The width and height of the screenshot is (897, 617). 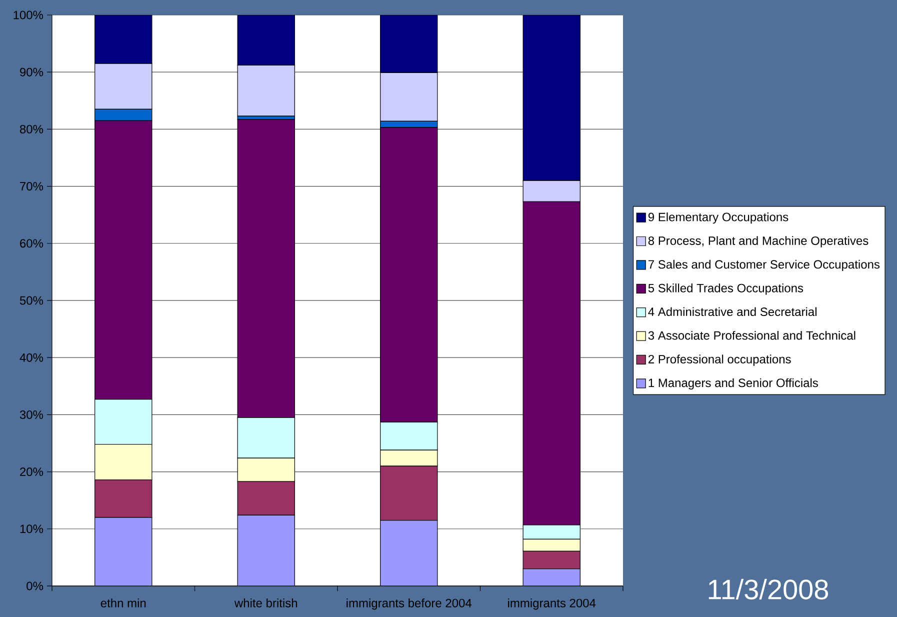 What do you see at coordinates (123, 603) in the screenshot?
I see `x-tick-label: ethn min` at bounding box center [123, 603].